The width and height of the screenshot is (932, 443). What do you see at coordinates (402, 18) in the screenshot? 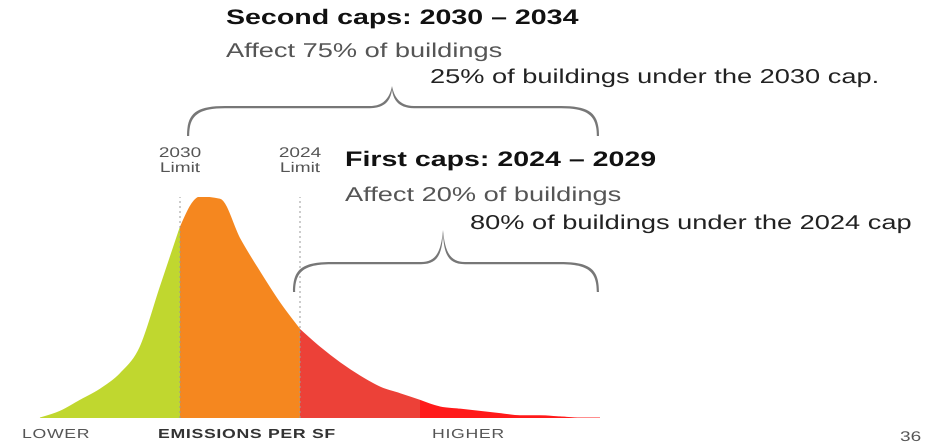
I see `chart-title: Second caps: 2030 – 2034` at bounding box center [402, 18].